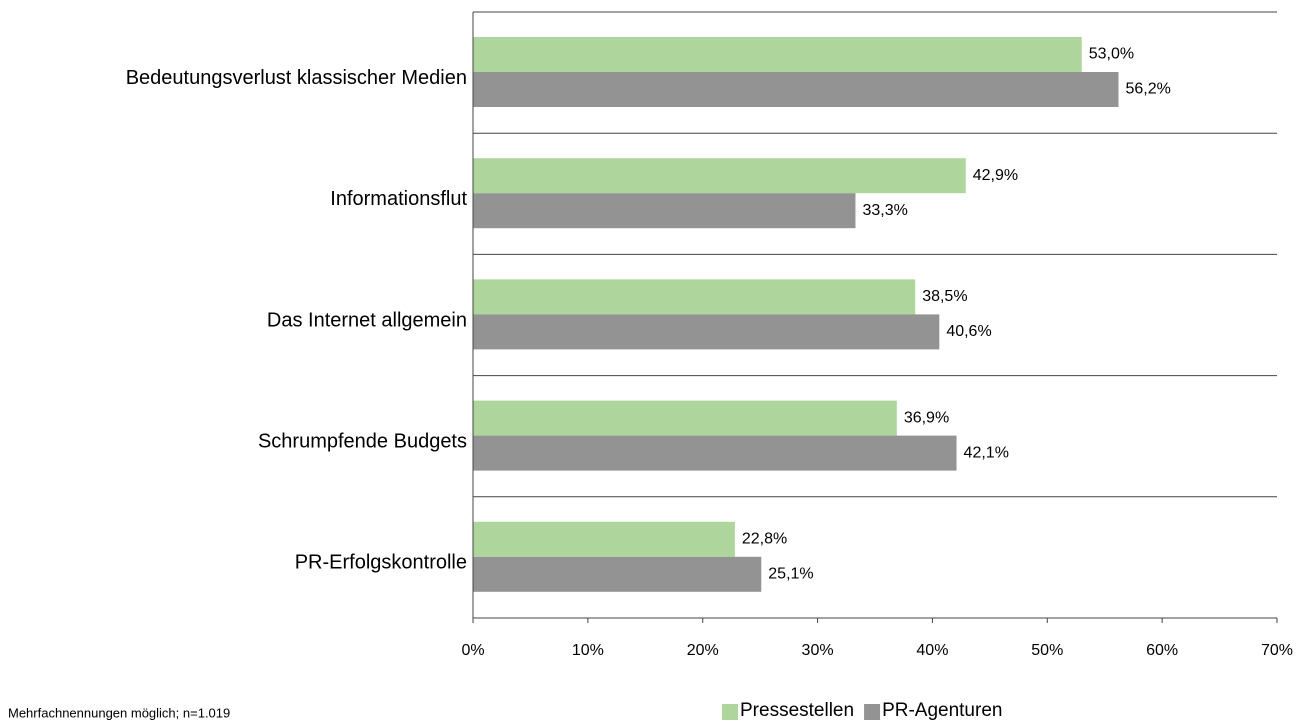 Image resolution: width=1302 pixels, height=724 pixels. I want to click on x-tick-label: 20%, so click(703, 650).